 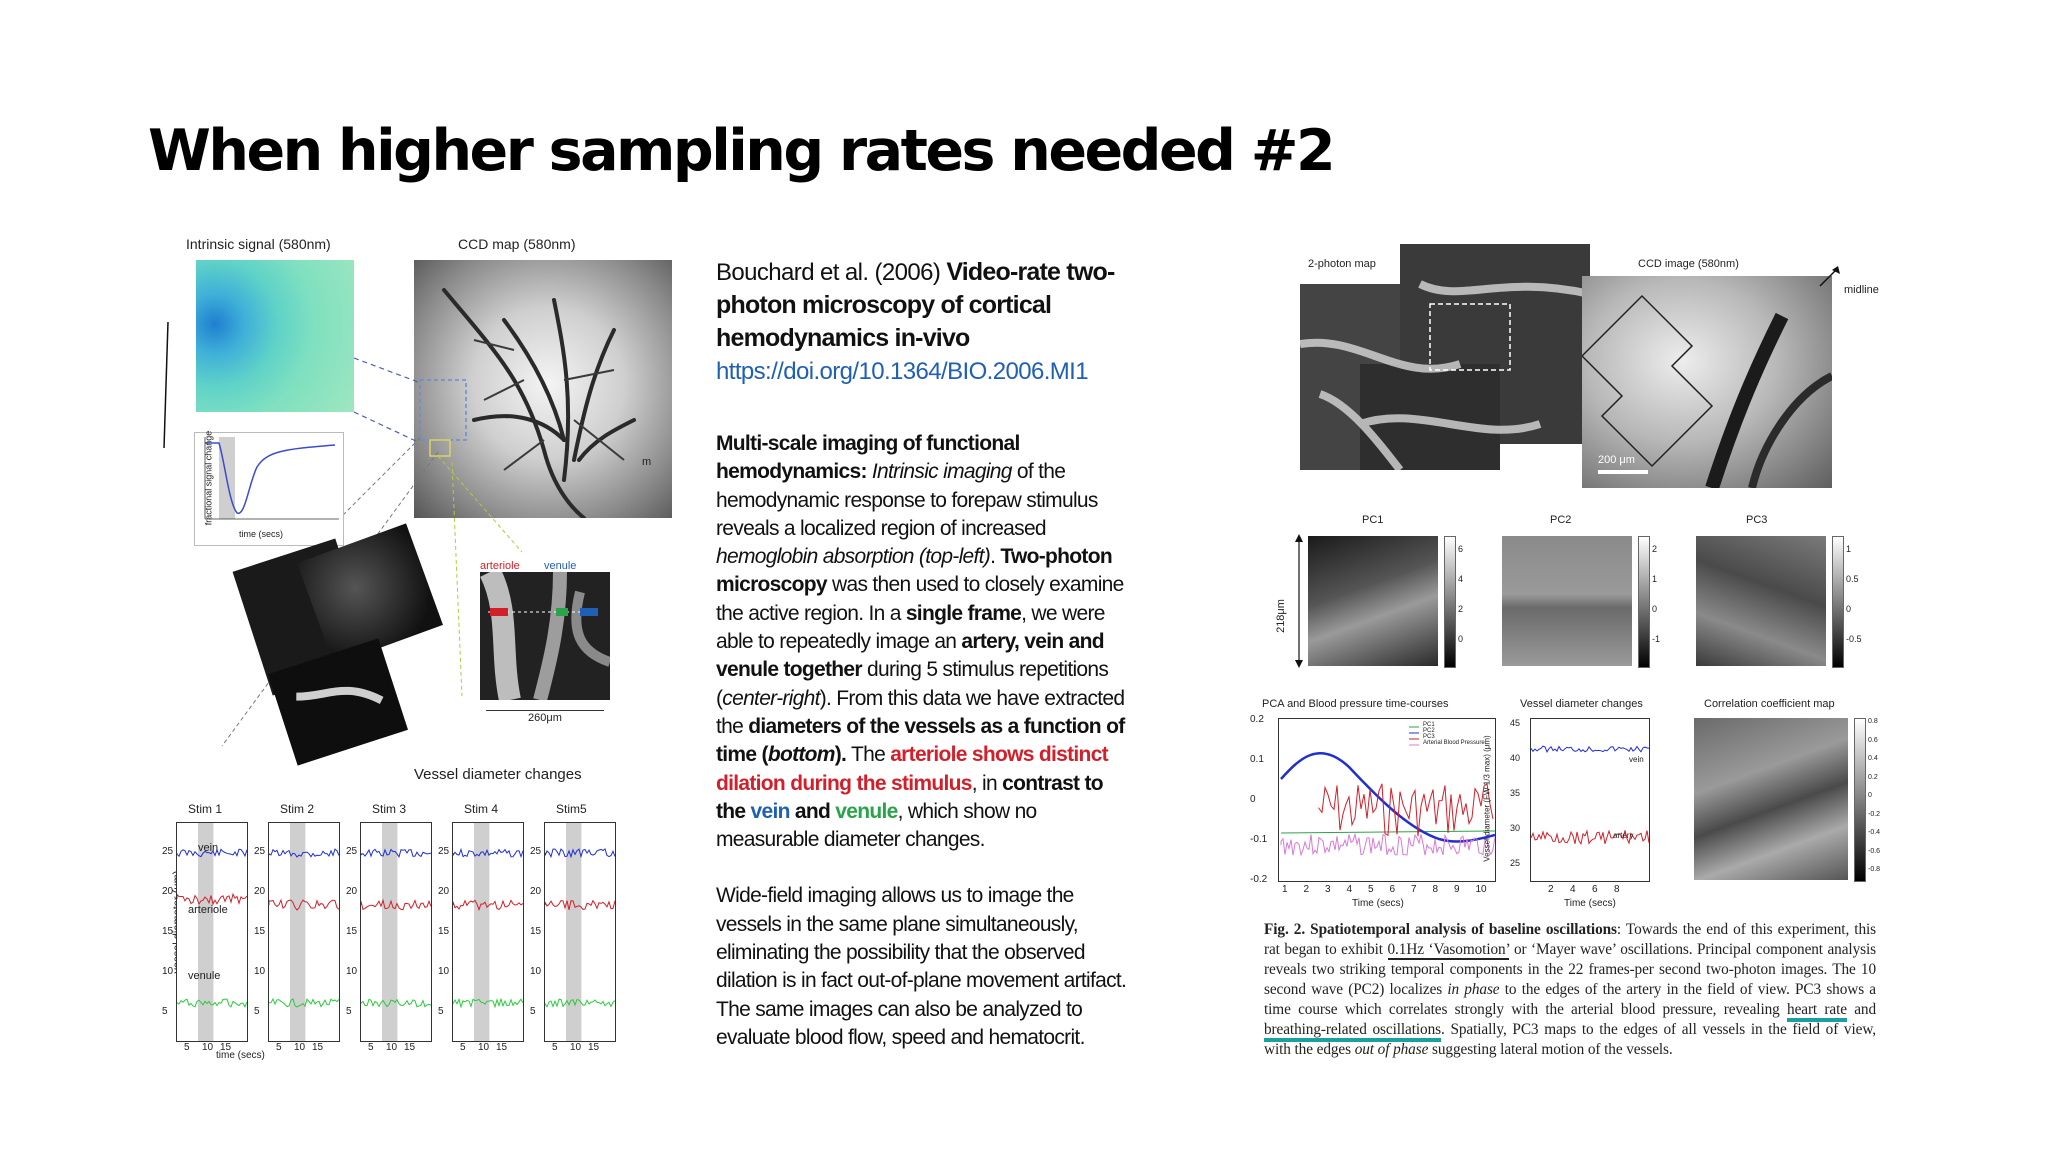 What do you see at coordinates (1445, 357) in the screenshot?
I see `twophoton-mosaic` at bounding box center [1445, 357].